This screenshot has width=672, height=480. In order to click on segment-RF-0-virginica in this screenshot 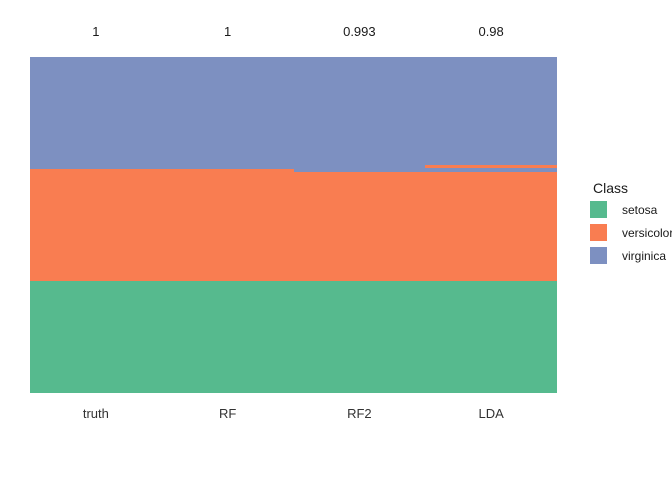, I will do `click(227, 113)`.